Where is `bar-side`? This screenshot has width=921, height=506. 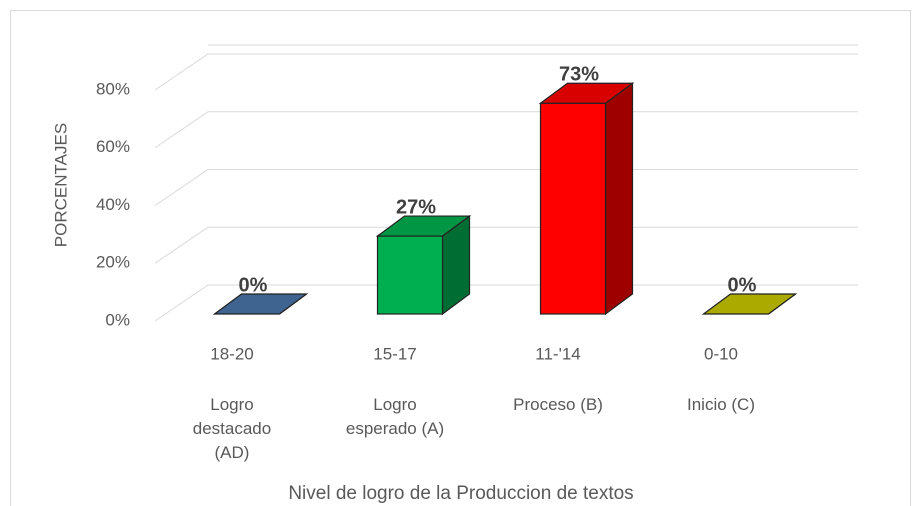
bar-side is located at coordinates (619, 199).